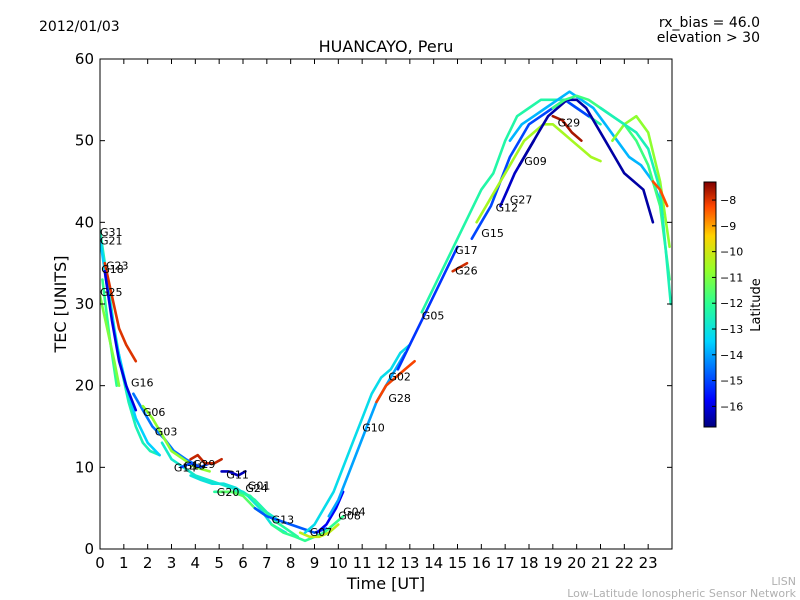  I want to click on colorbar, so click(710, 304).